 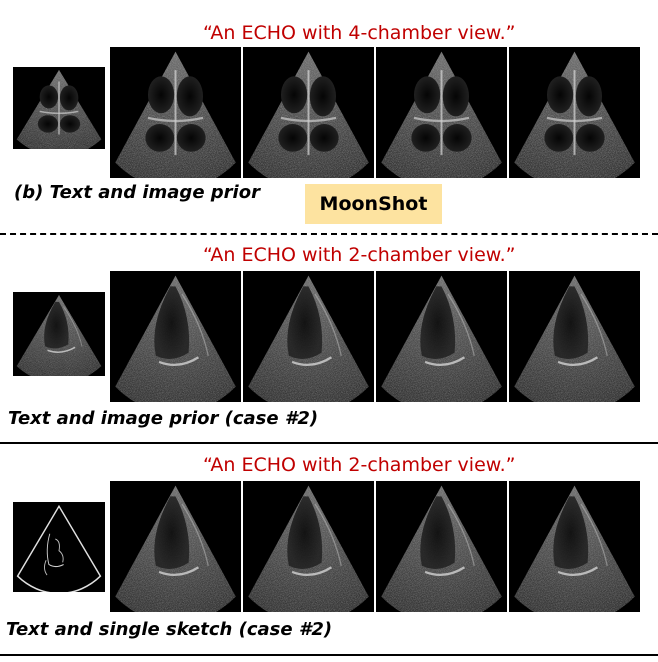 What do you see at coordinates (373, 204) in the screenshot?
I see `moonshot-badge: MoonShot` at bounding box center [373, 204].